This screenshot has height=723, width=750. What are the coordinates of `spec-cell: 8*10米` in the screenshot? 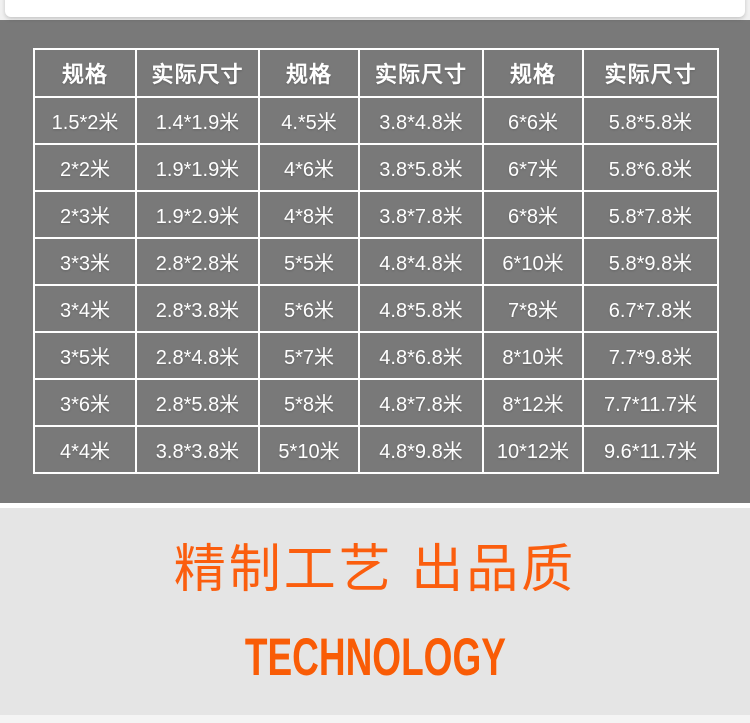 It's located at (533, 355).